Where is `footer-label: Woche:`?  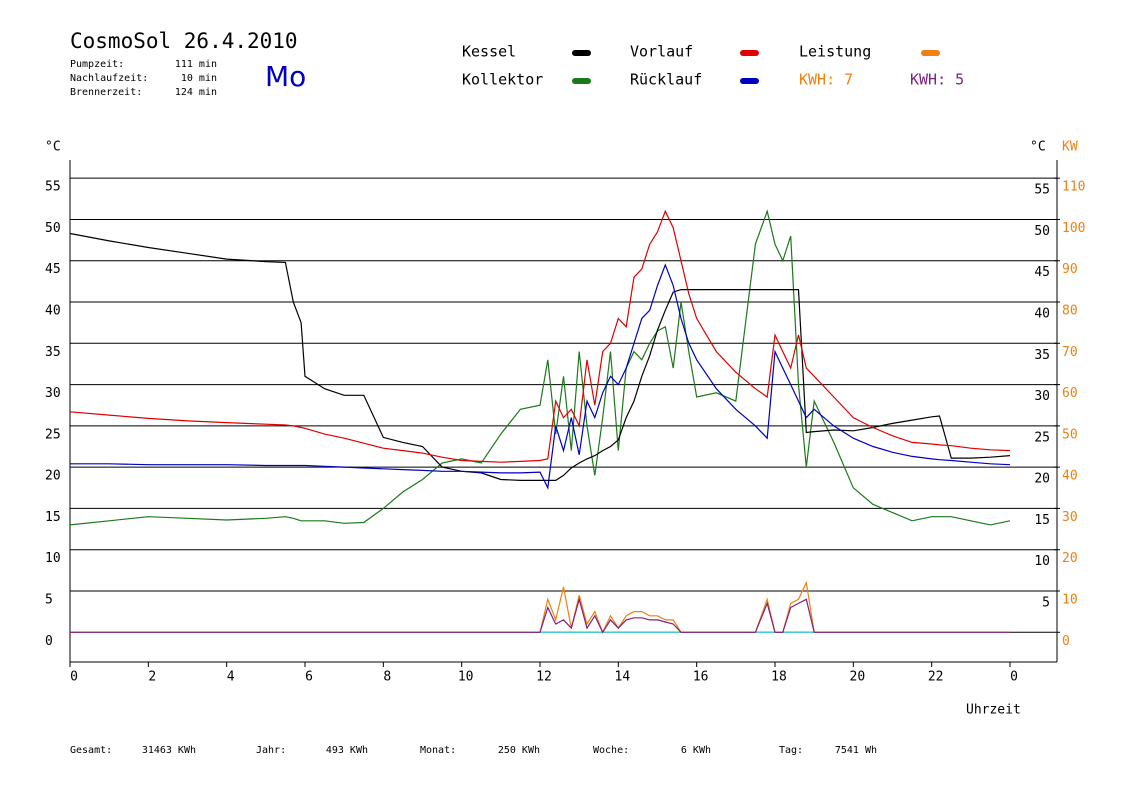
footer-label: Woche: is located at coordinates (611, 750).